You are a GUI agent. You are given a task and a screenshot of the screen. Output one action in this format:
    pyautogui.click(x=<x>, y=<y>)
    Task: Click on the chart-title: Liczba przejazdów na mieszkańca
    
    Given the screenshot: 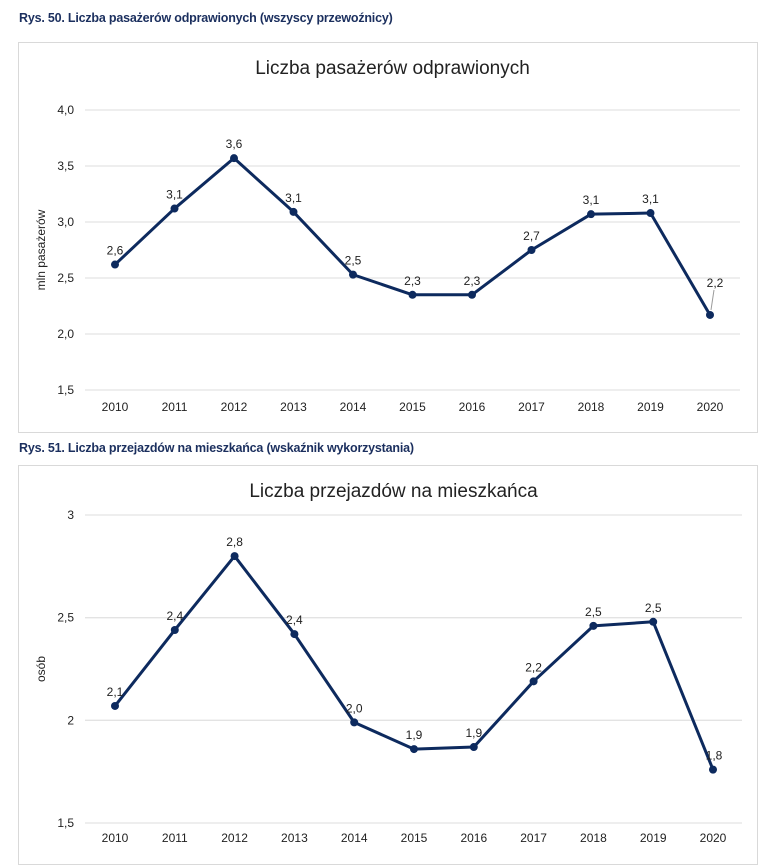 What is the action you would take?
    pyautogui.click(x=393, y=491)
    